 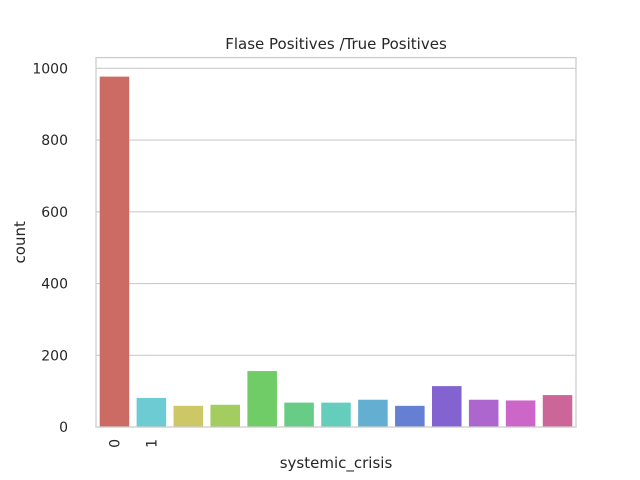 What do you see at coordinates (20, 242) in the screenshot?
I see `y-axis-label: count` at bounding box center [20, 242].